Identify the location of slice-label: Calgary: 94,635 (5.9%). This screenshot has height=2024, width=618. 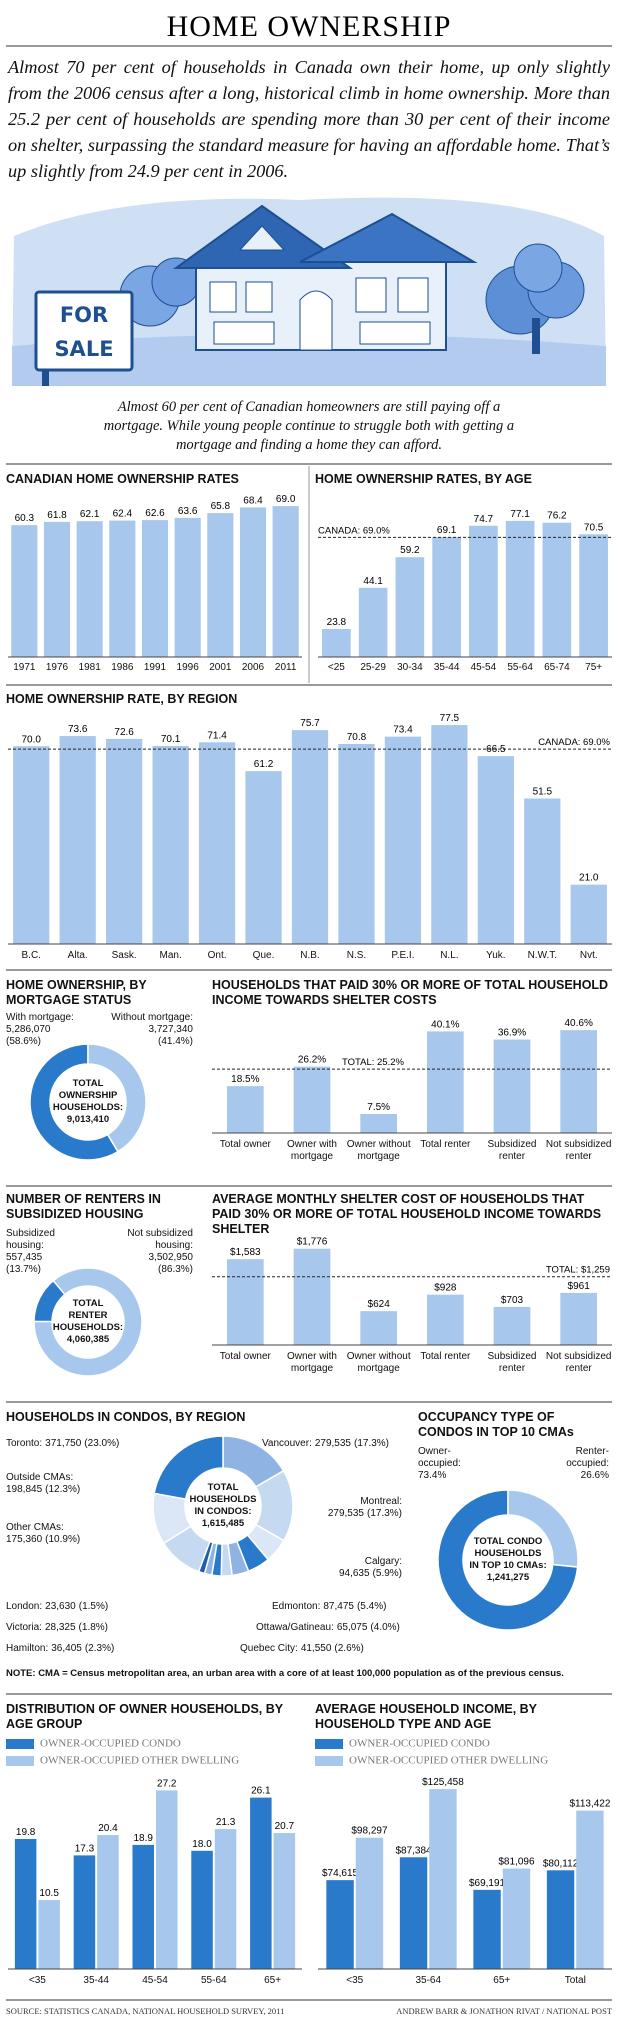
(342, 1568).